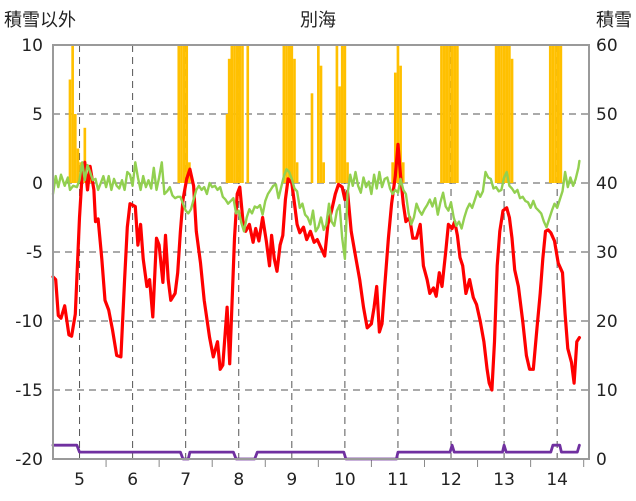  What do you see at coordinates (601, 460) in the screenshot?
I see `y-right-tick-label: 0` at bounding box center [601, 460].